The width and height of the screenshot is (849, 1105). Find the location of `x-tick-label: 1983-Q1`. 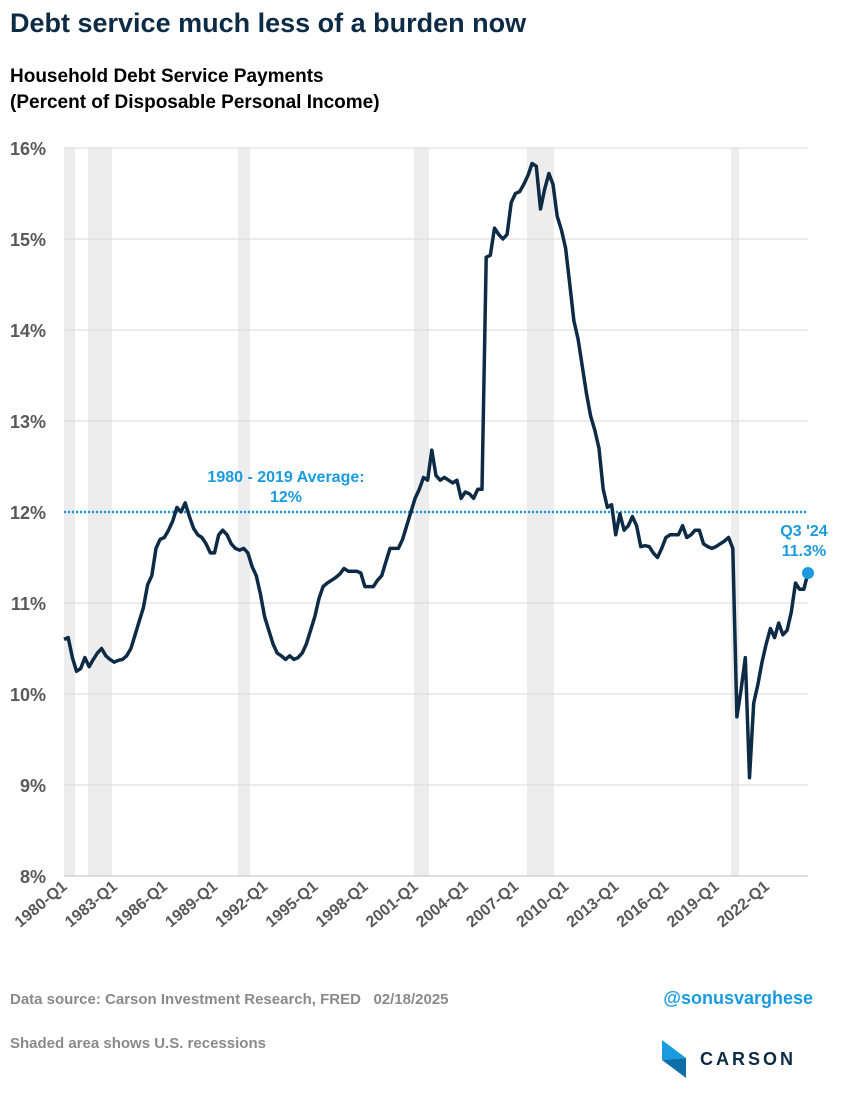

x-tick-label: 1983-Q1 is located at coordinates (91, 904).